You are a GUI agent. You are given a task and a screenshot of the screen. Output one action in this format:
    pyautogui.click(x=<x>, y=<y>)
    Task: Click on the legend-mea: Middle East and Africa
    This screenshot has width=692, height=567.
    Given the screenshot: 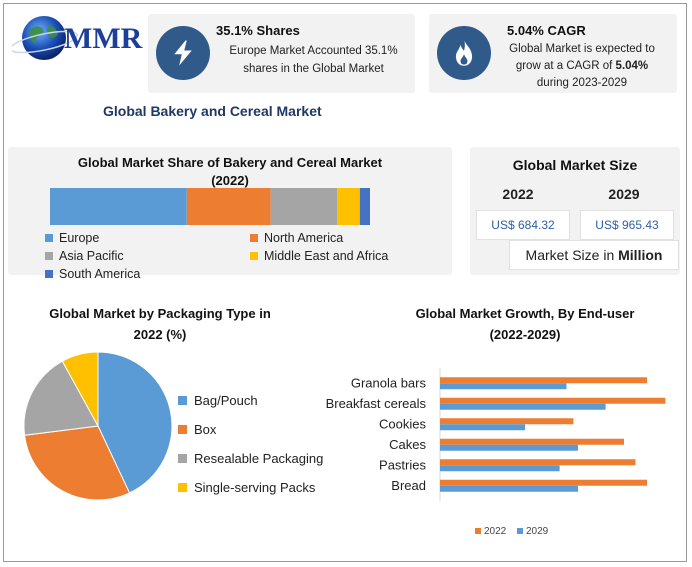 What is the action you would take?
    pyautogui.click(x=319, y=256)
    